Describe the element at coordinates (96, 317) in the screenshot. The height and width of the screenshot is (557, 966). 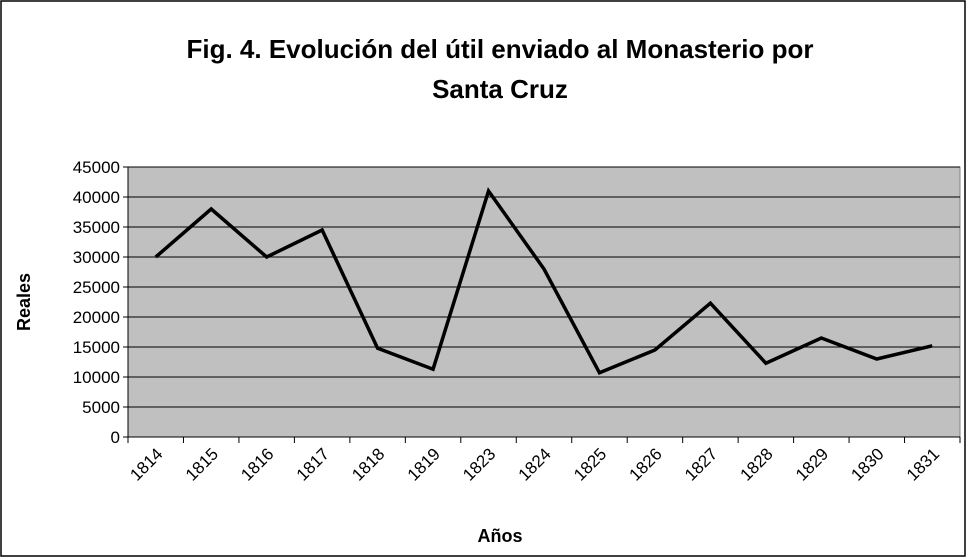
I see `y-tick-label: 20000` at that location.